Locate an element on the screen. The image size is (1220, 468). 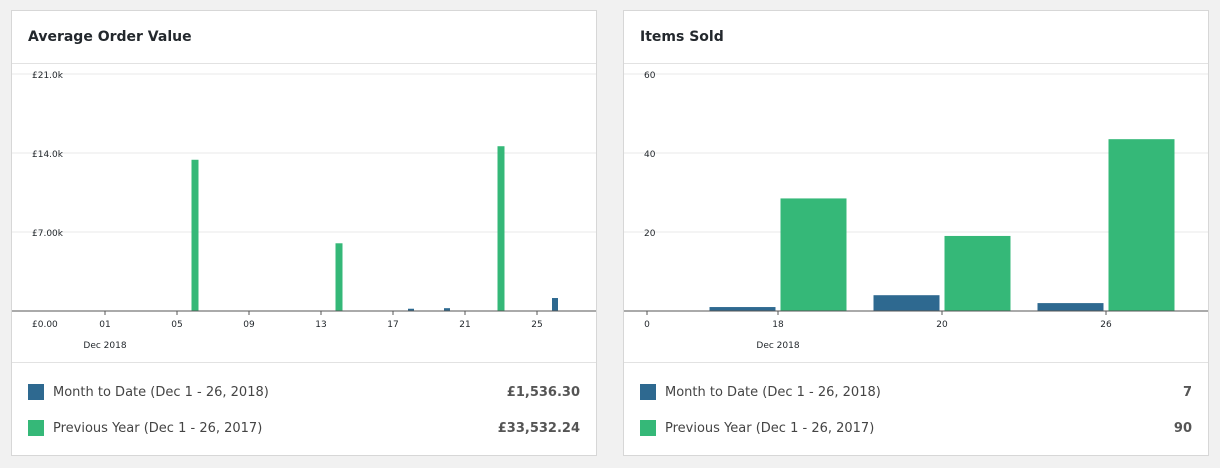
x-tick-label: 0 is located at coordinates (647, 325).